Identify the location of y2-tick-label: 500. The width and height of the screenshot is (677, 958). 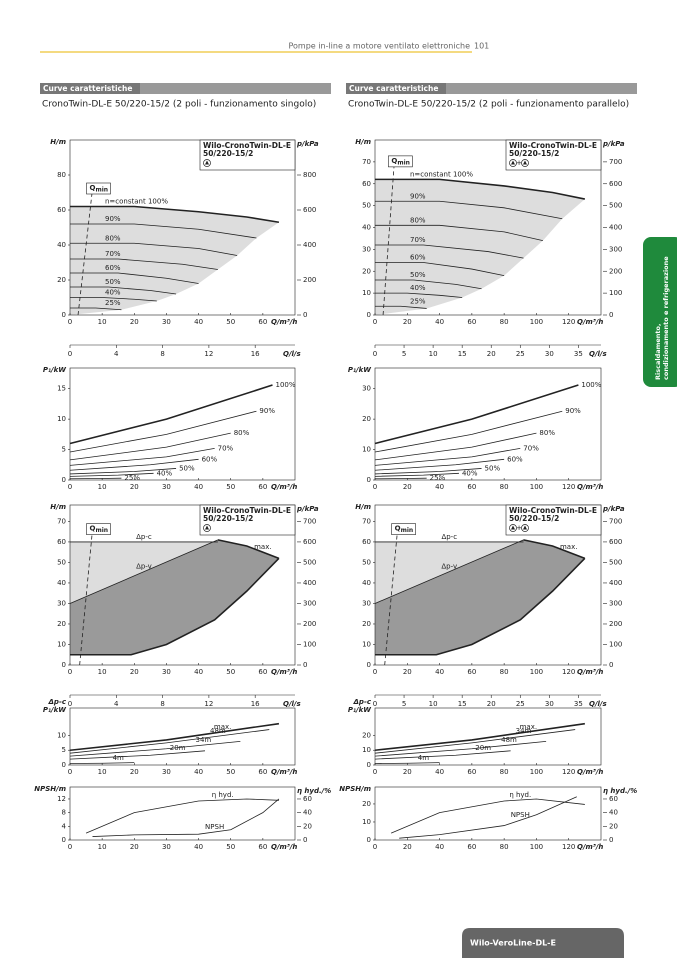
(615, 562).